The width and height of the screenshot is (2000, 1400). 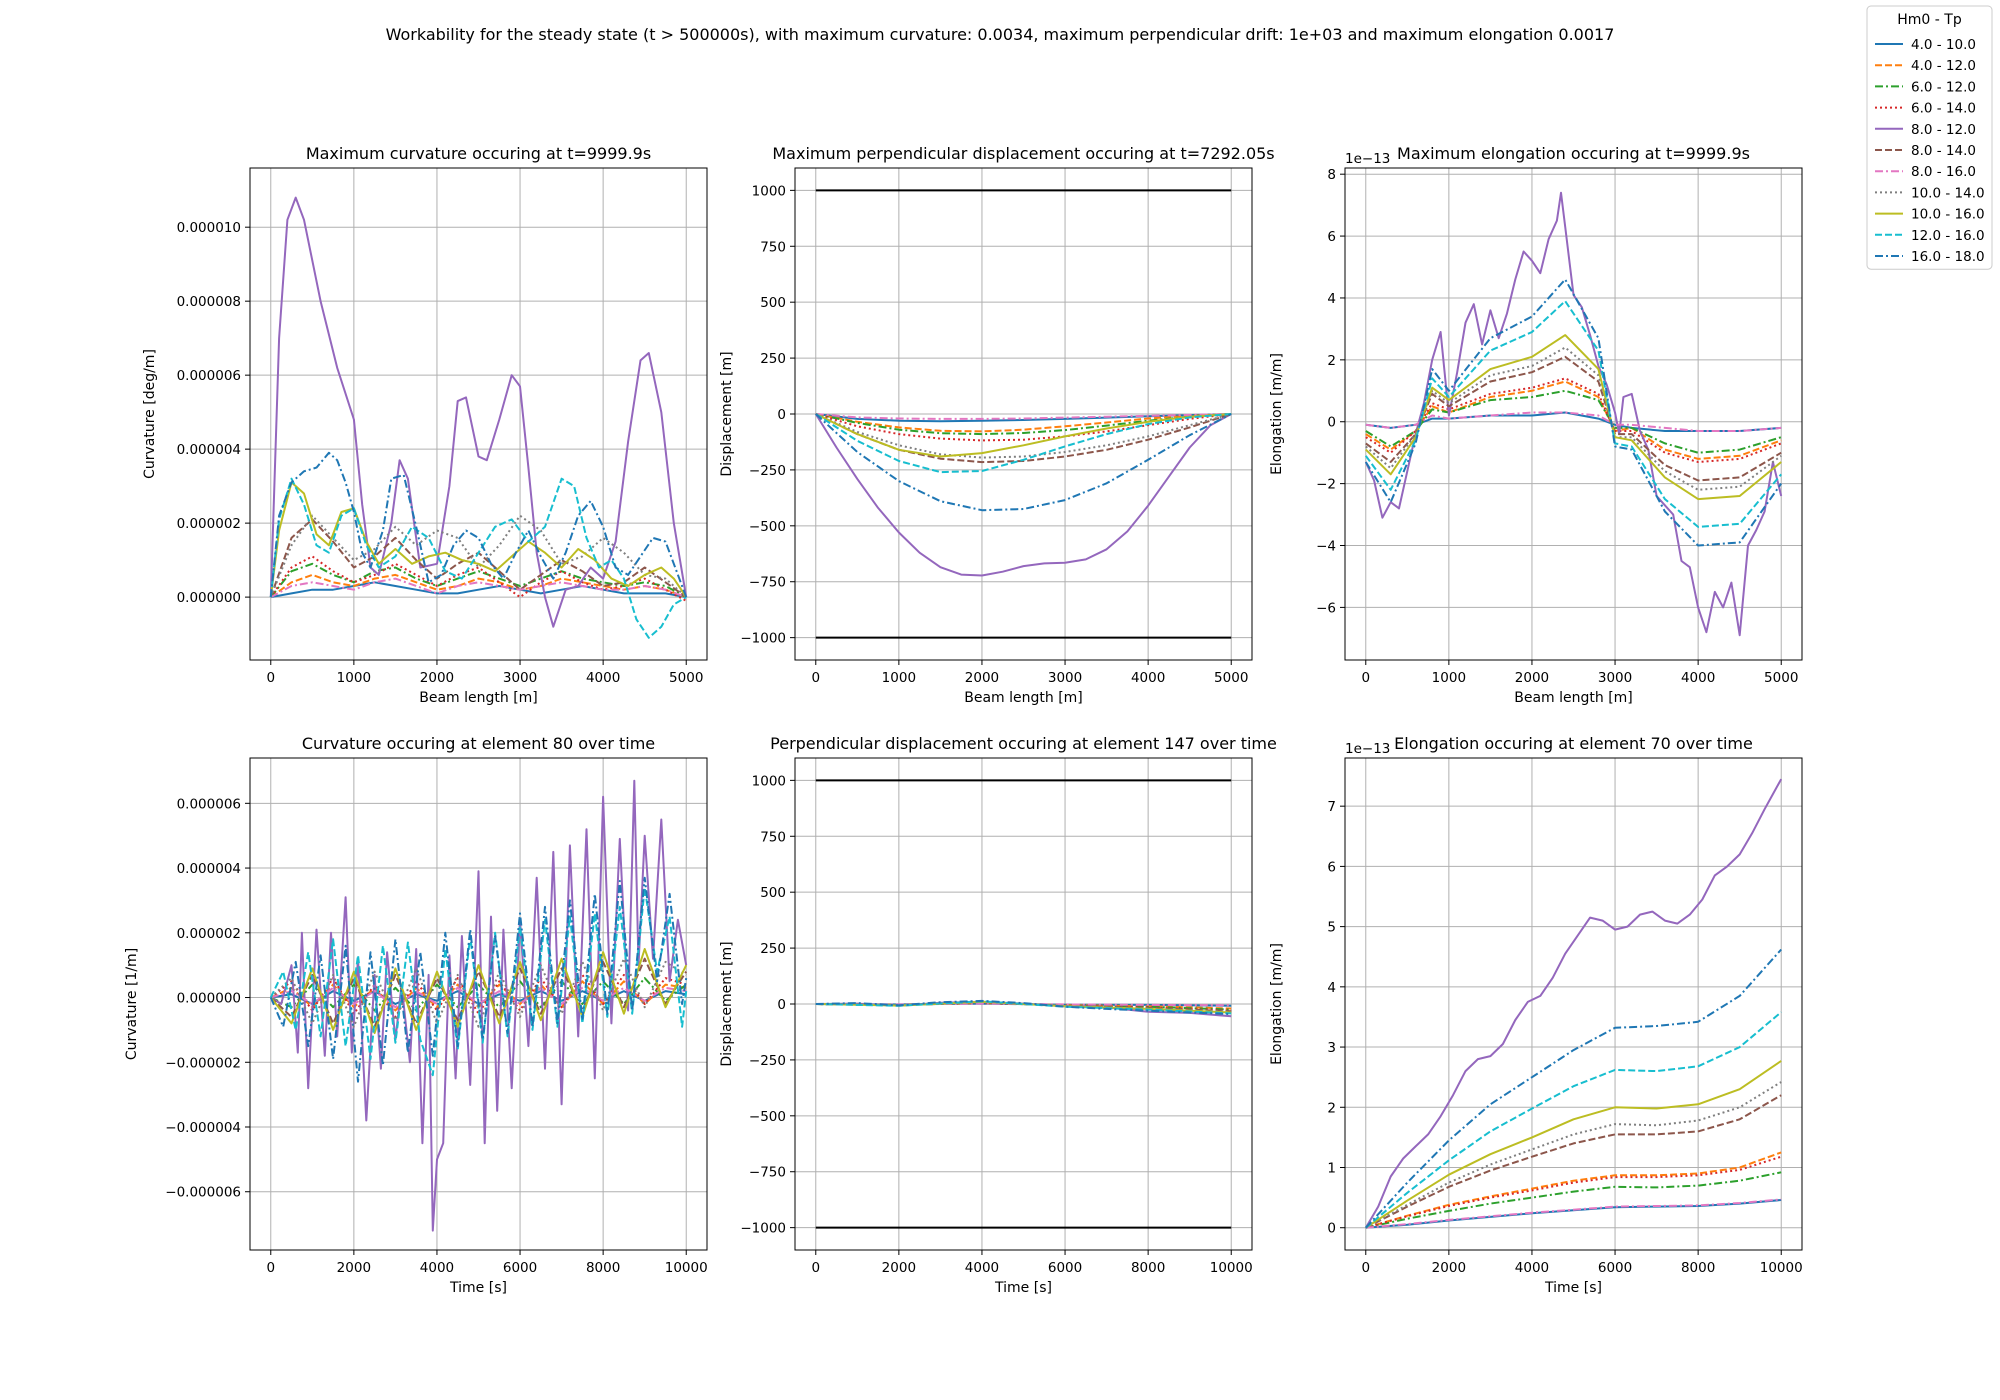 What do you see at coordinates (1277, 414) in the screenshot?
I see `y-axis-label: Elongation [m/m]` at bounding box center [1277, 414].